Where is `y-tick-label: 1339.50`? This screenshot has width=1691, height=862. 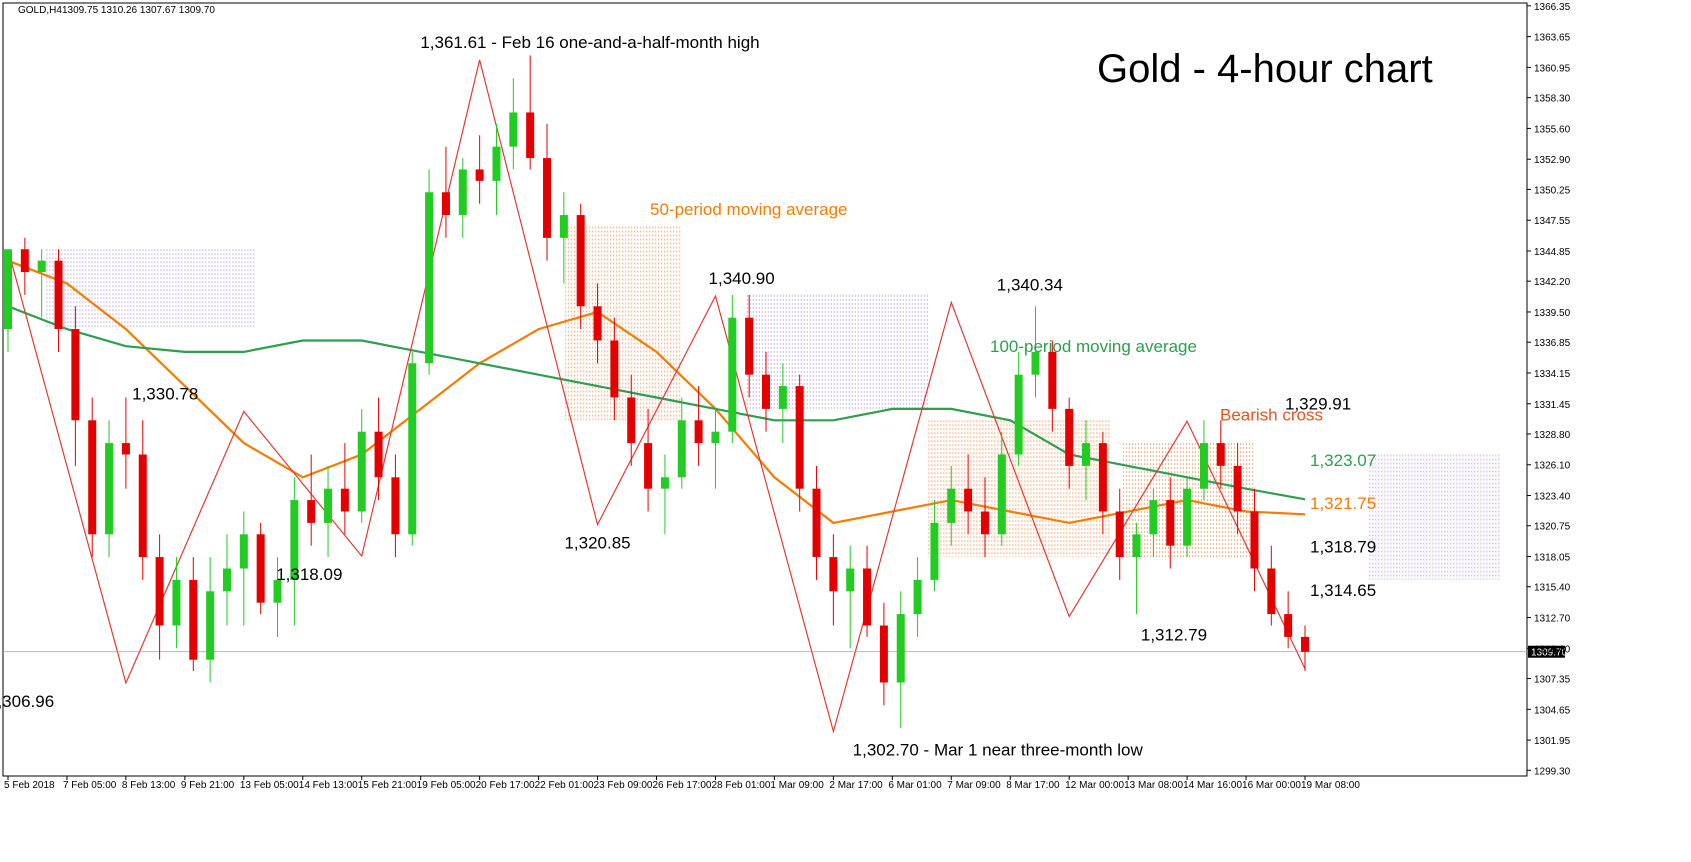 y-tick-label: 1339.50 is located at coordinates (1552, 313).